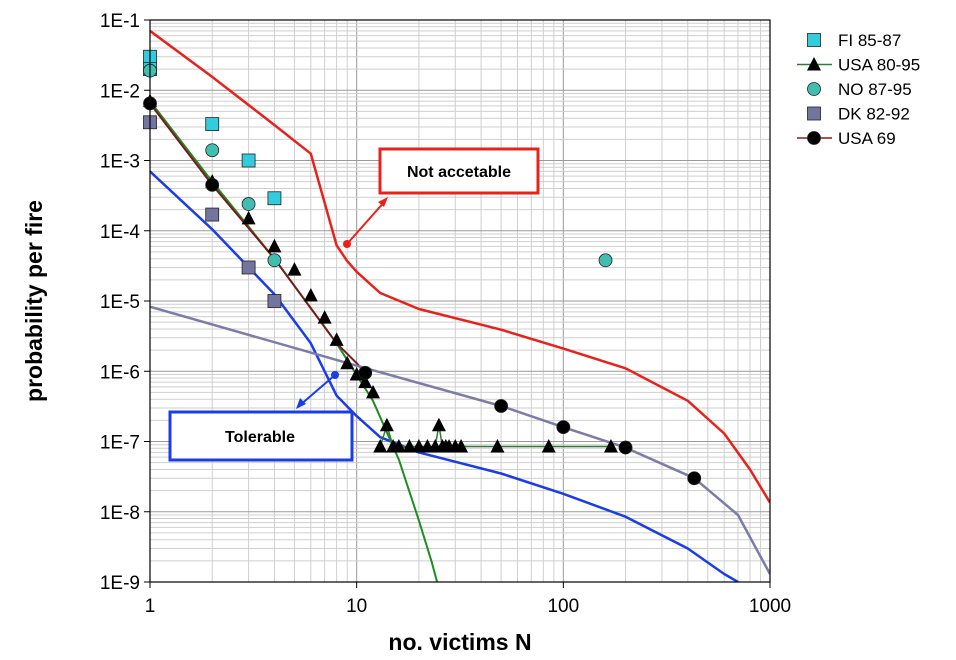 Image resolution: width=956 pixels, height=660 pixels. I want to click on y-tick-label: 1E-3, so click(120, 162).